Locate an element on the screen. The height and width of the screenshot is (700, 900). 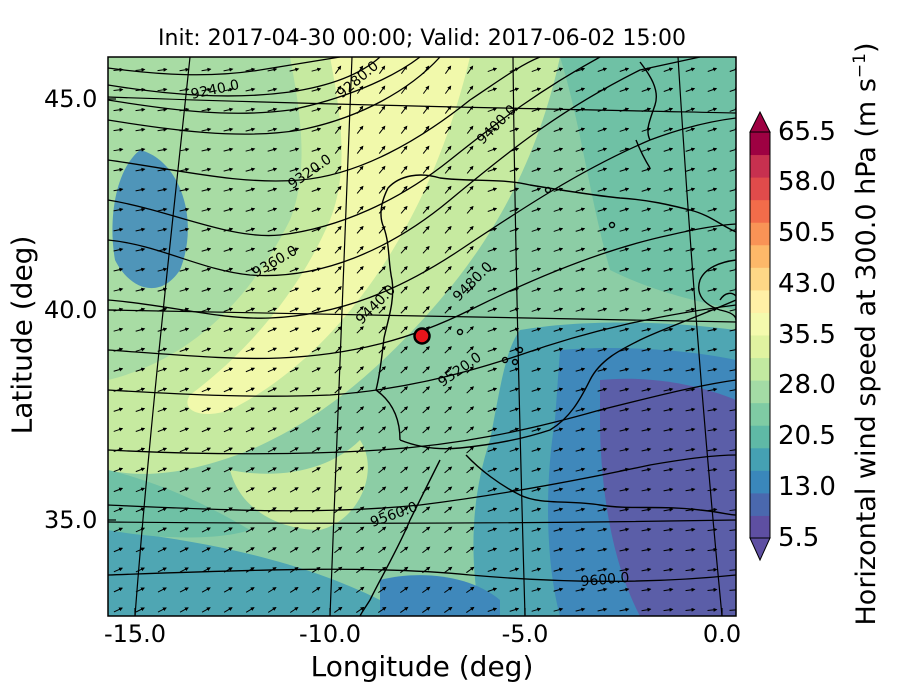
island is located at coordinates (505, 360).